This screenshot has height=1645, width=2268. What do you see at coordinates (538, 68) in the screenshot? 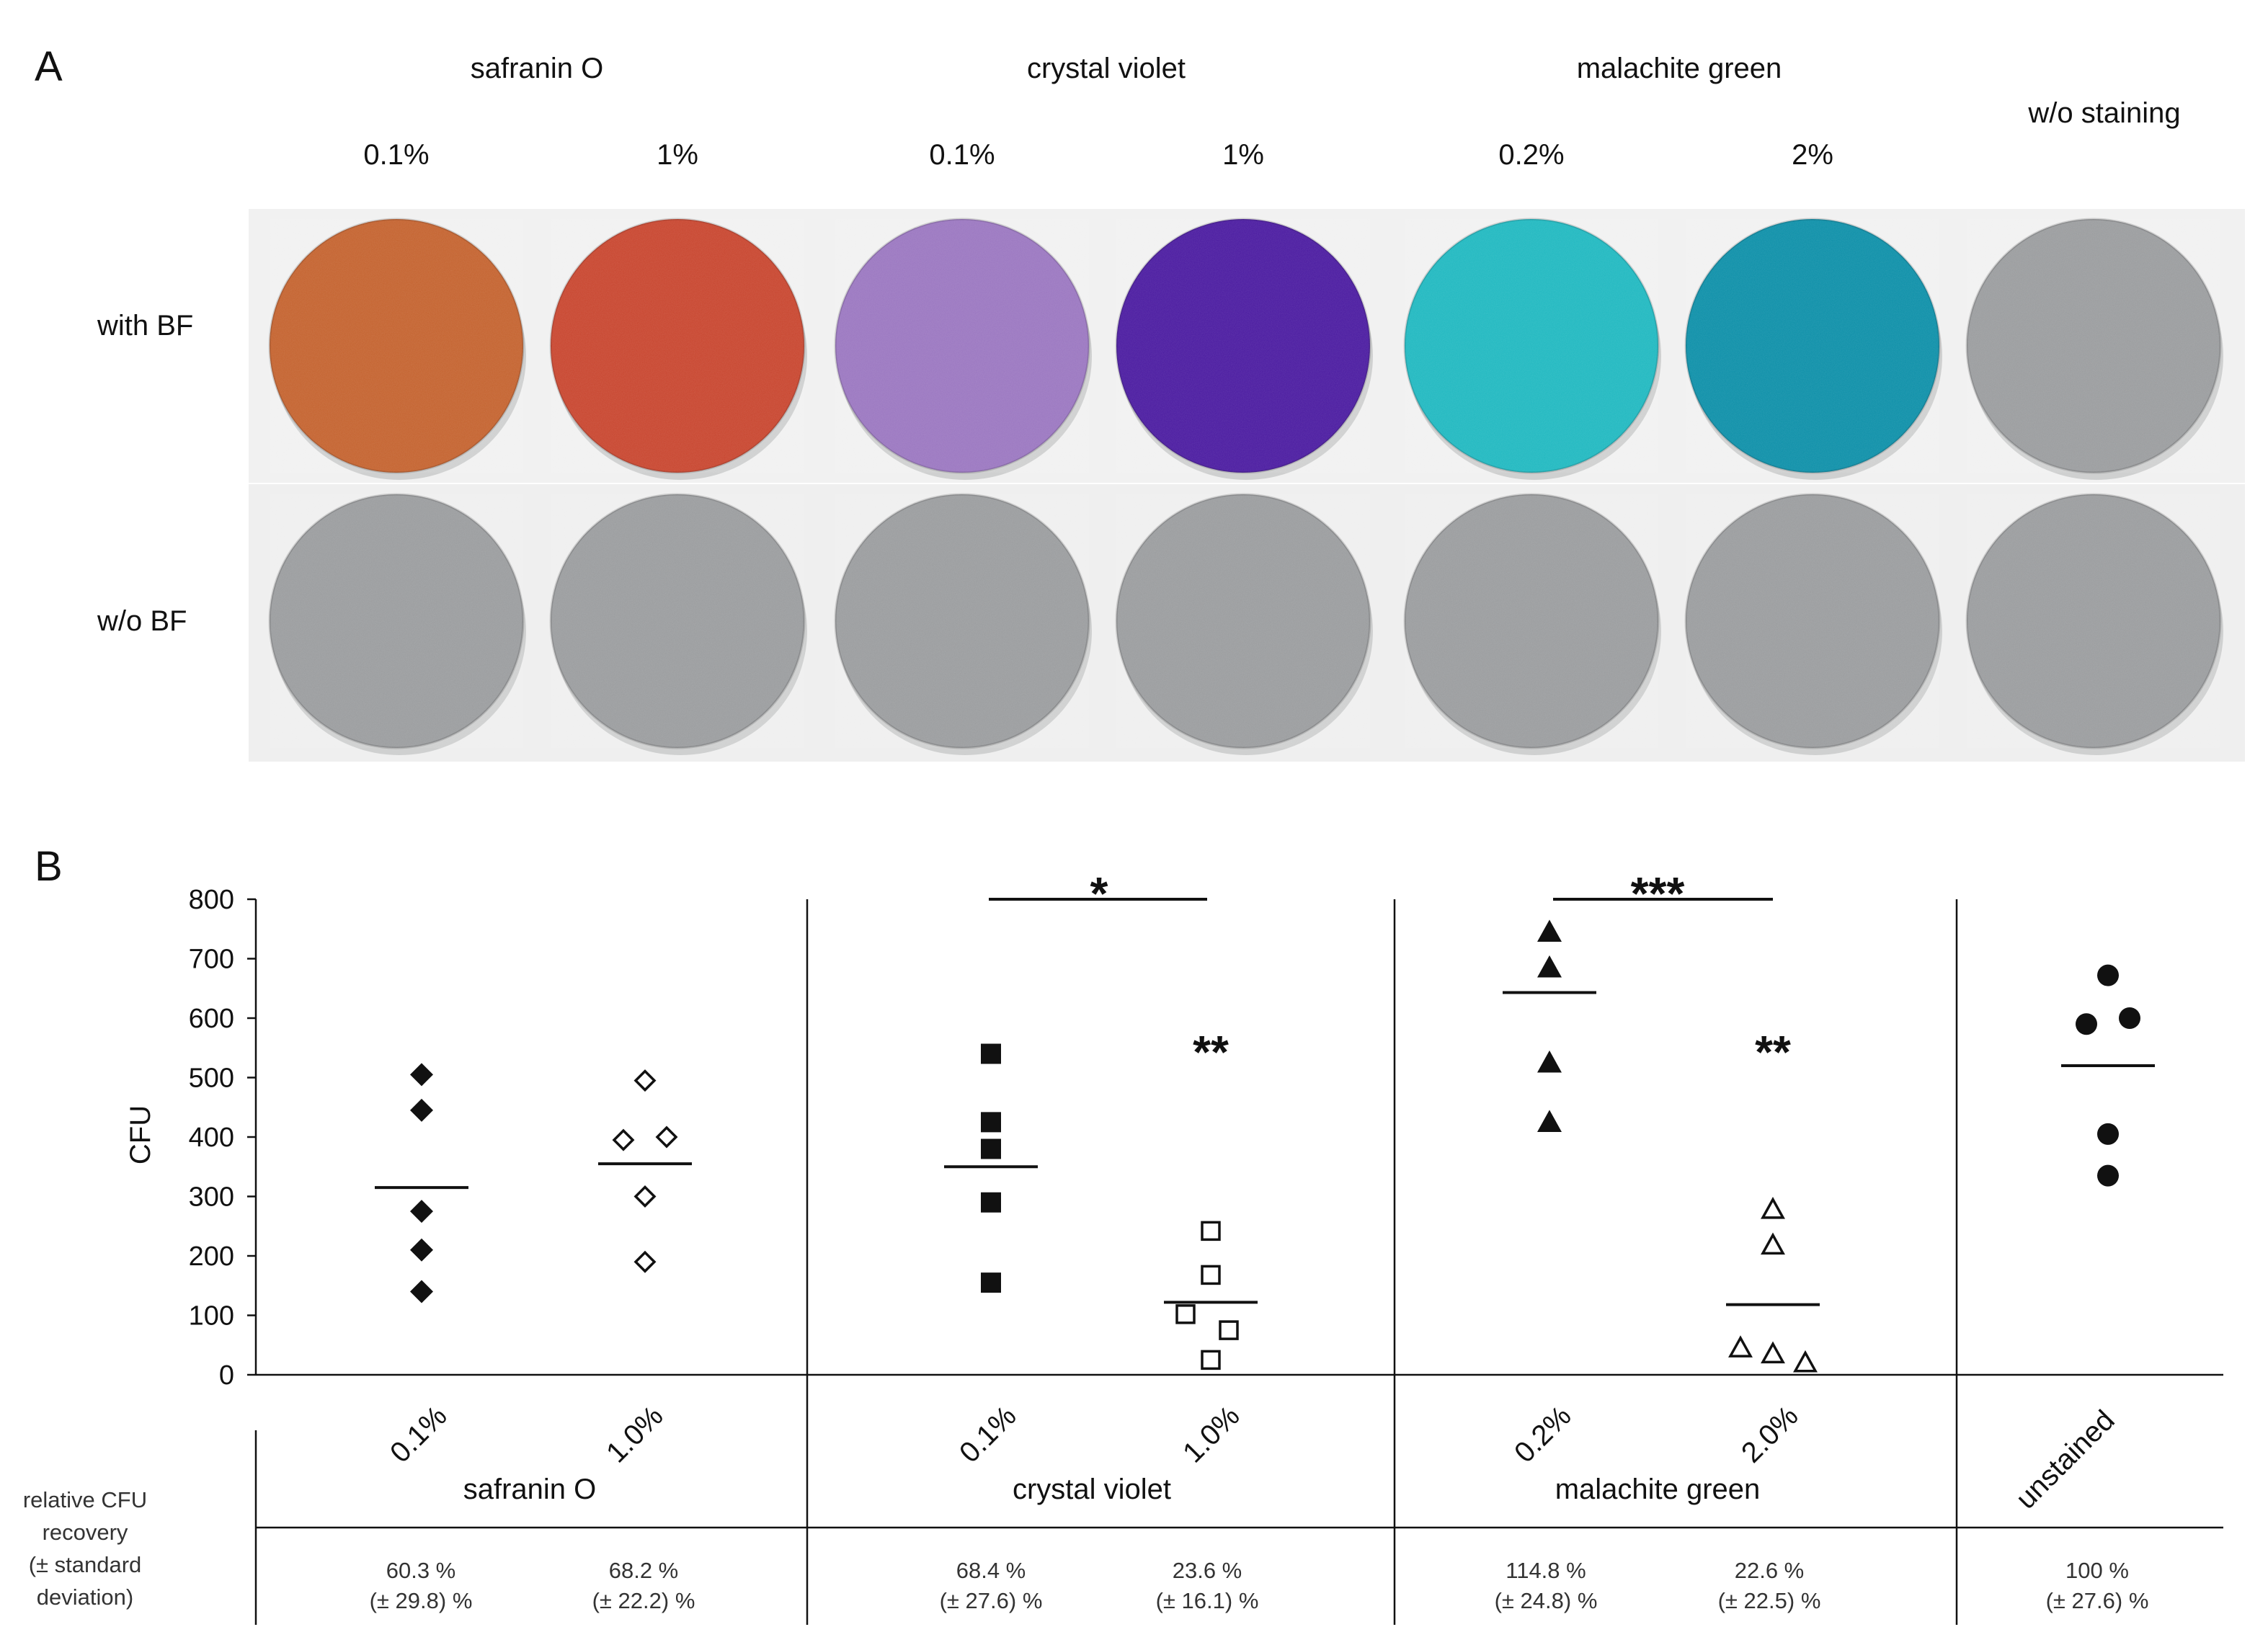
I see `dye-label-safranin: safranin O` at bounding box center [538, 68].